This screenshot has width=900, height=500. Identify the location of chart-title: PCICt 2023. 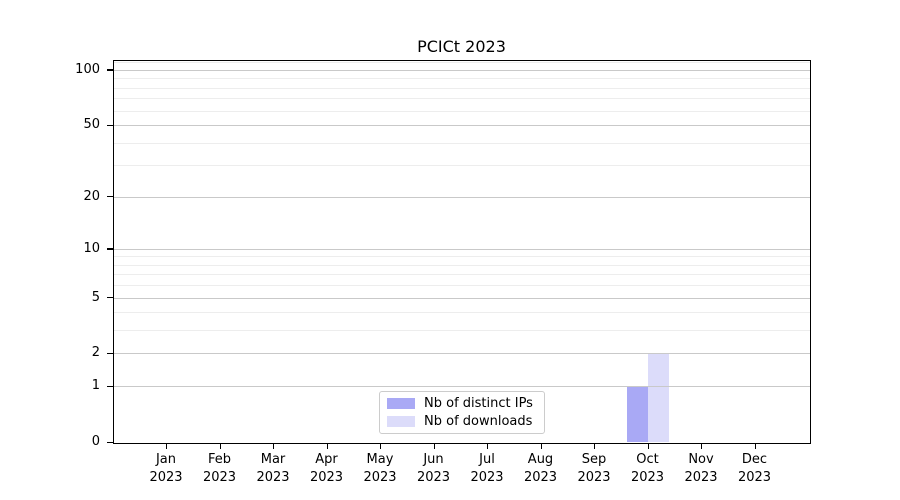
(461, 46).